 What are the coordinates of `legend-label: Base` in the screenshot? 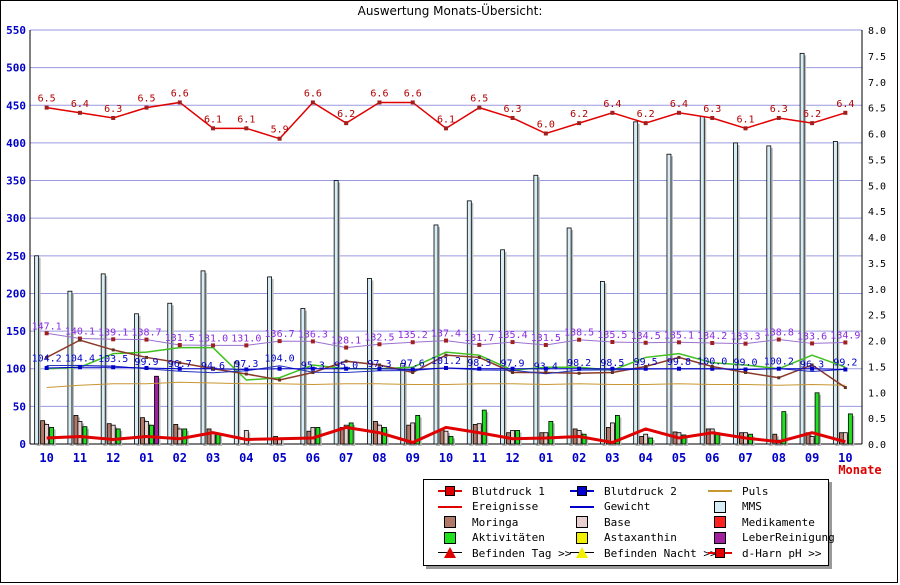 It's located at (617, 522).